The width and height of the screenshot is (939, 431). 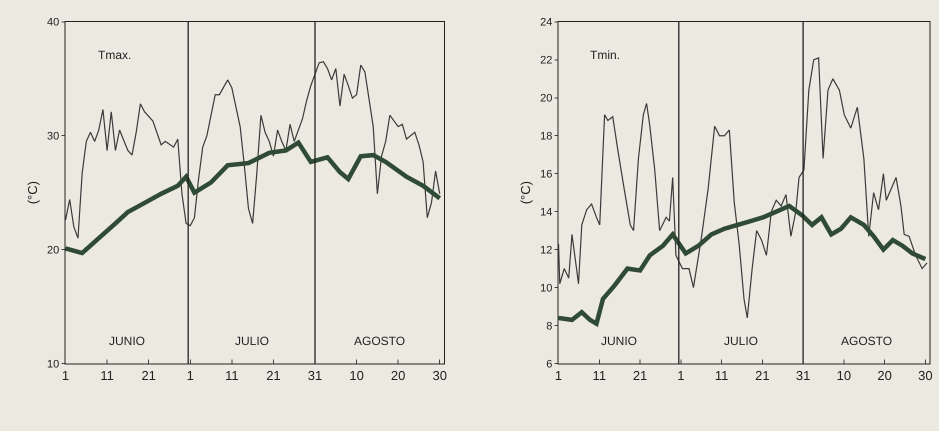 I want to click on y-tick-label: 40, so click(x=53, y=22).